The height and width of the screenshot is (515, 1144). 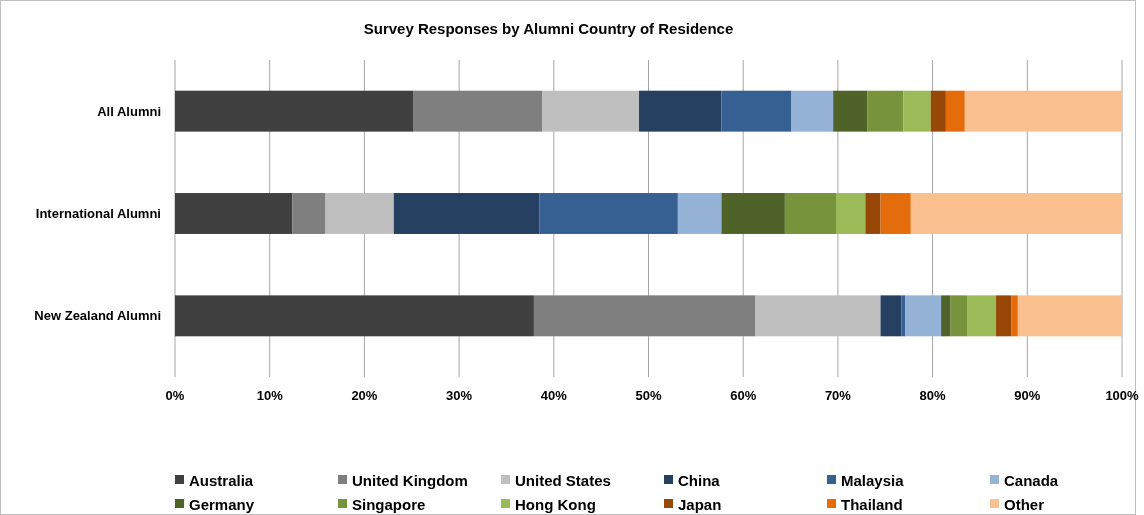 I want to click on x-tick-label: 80%, so click(x=933, y=395).